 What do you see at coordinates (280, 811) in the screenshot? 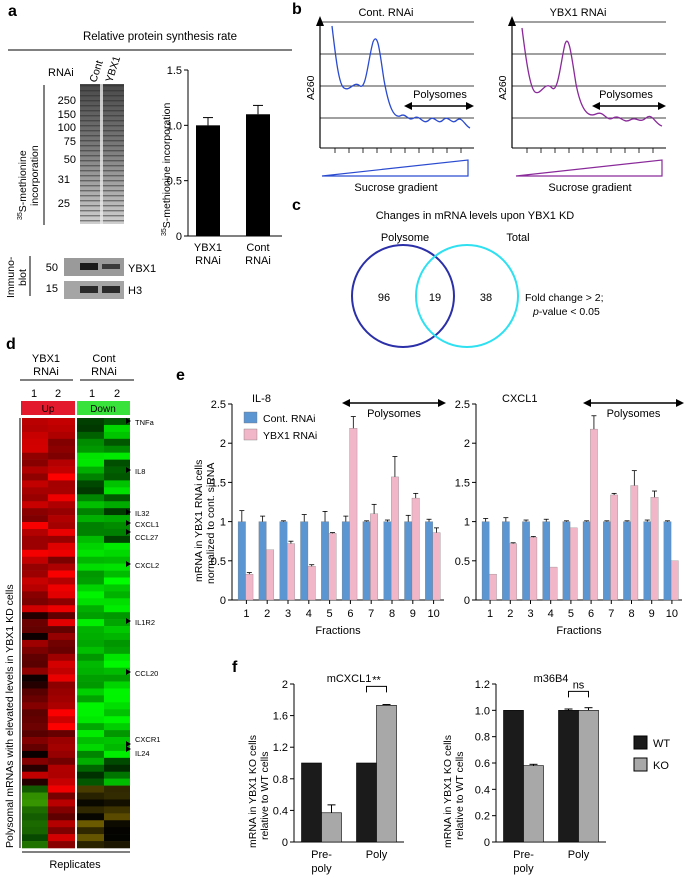
I see `f-ytick-label: 0.4` at bounding box center [280, 811].